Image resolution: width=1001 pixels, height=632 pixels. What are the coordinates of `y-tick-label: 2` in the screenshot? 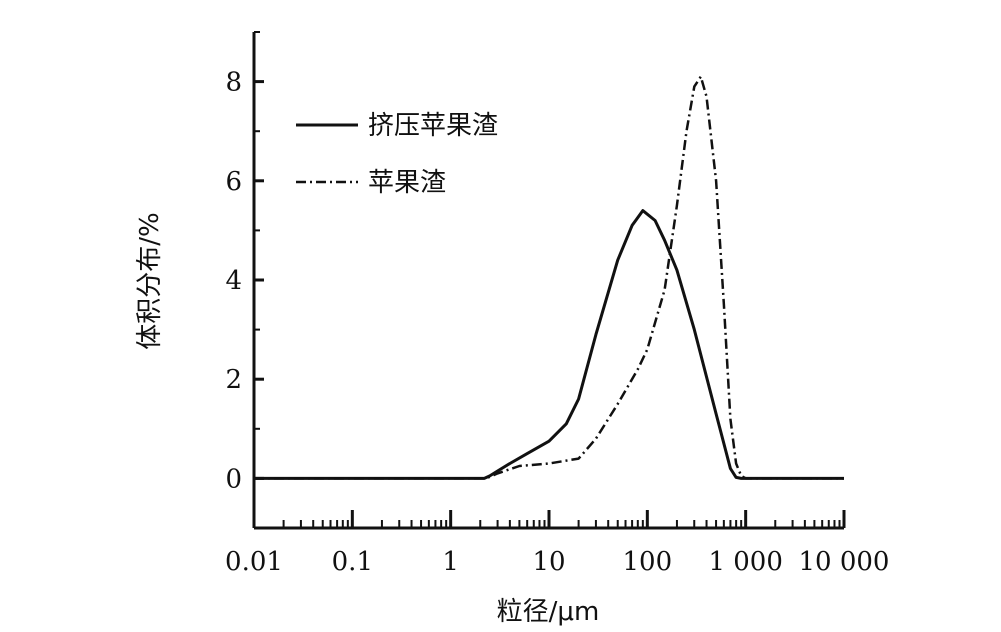 It's located at (233, 380).